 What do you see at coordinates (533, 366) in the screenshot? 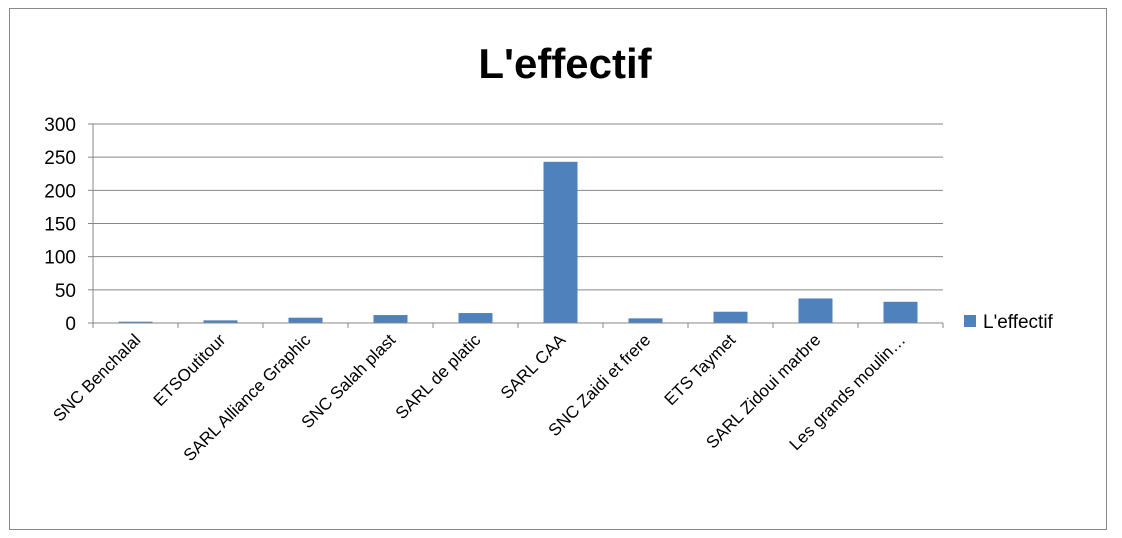
I see `x-tick-label: SARL CAA` at bounding box center [533, 366].